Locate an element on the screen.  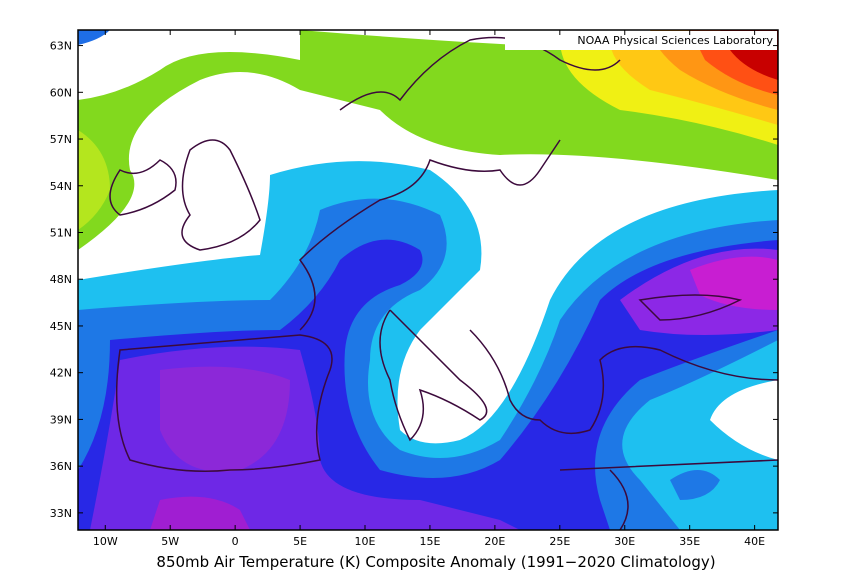
y-tick-label: 33N is located at coordinates (61, 513).